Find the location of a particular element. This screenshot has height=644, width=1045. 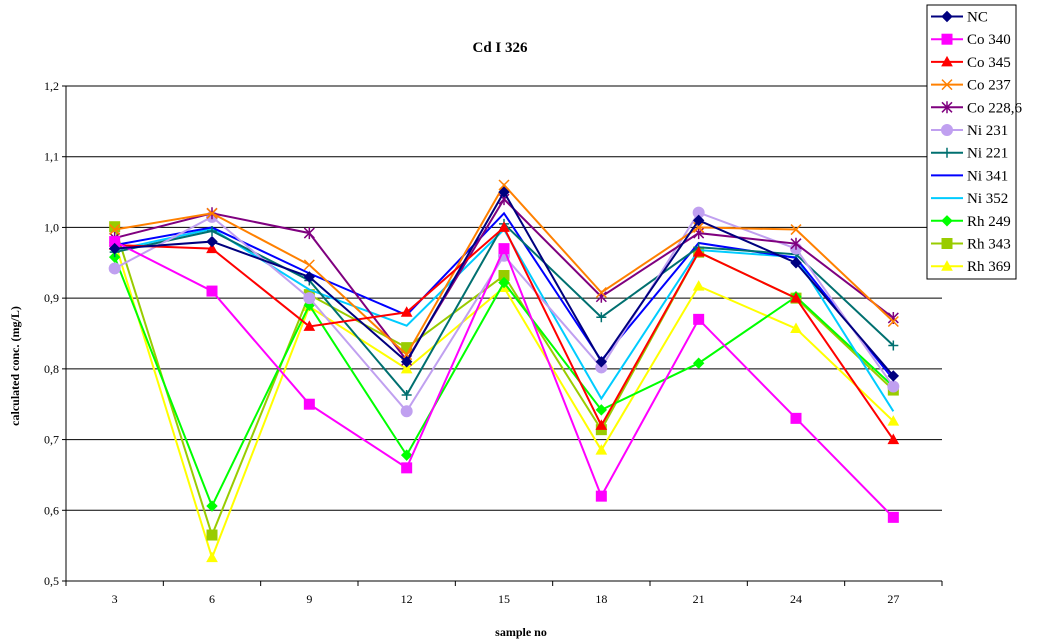

legend-item: Ni 231 is located at coordinates (969, 131).